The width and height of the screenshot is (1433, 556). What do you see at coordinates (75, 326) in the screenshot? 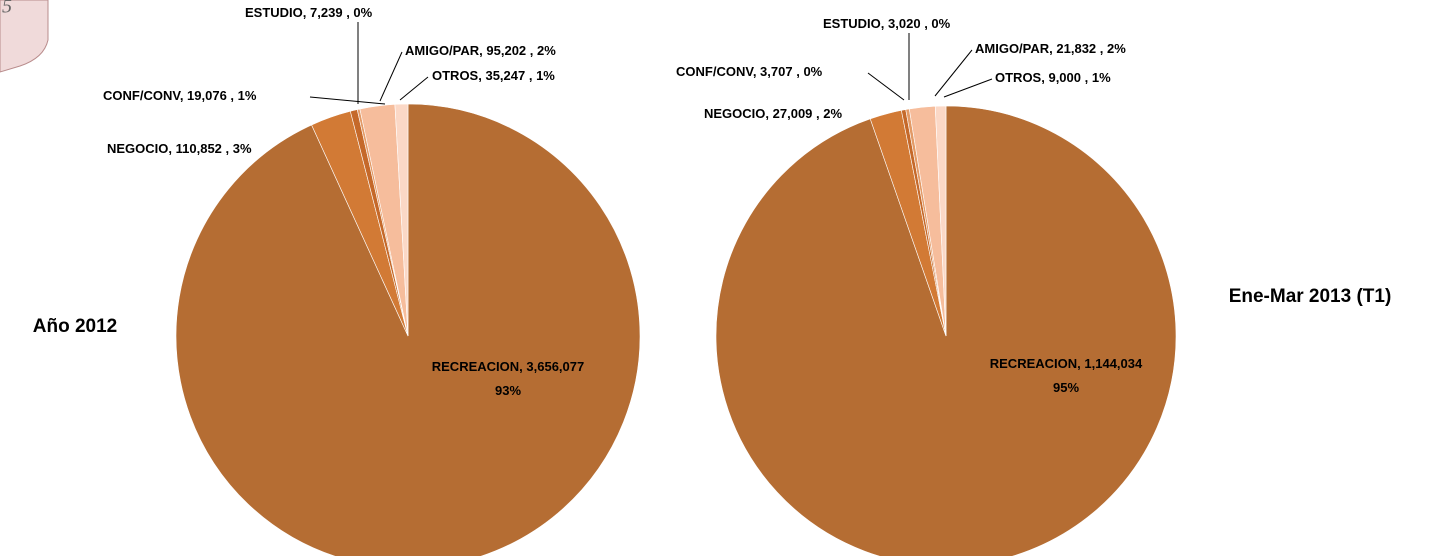
I see `chart-title: Año 2012` at bounding box center [75, 326].